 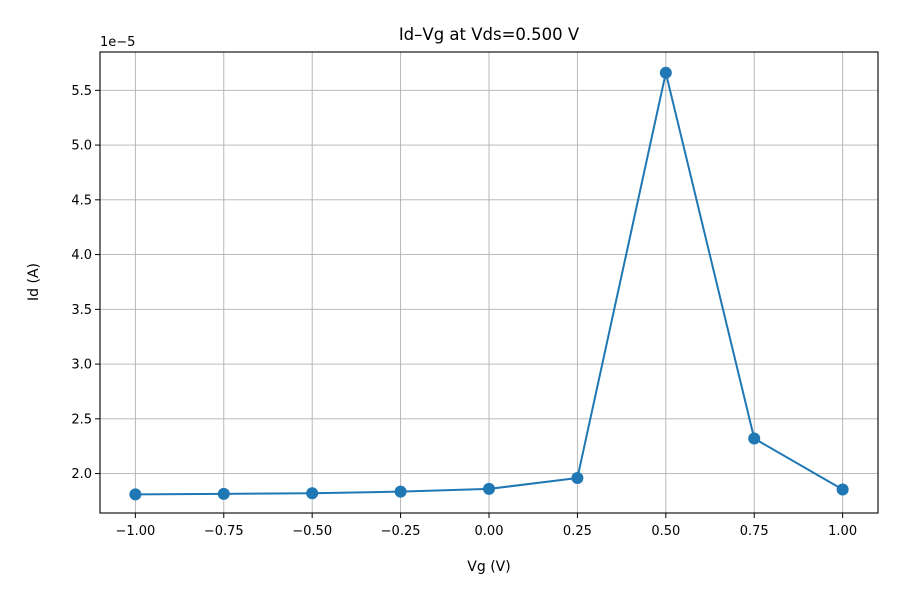 I want to click on y-tick-label: 5.0, so click(x=81, y=146).